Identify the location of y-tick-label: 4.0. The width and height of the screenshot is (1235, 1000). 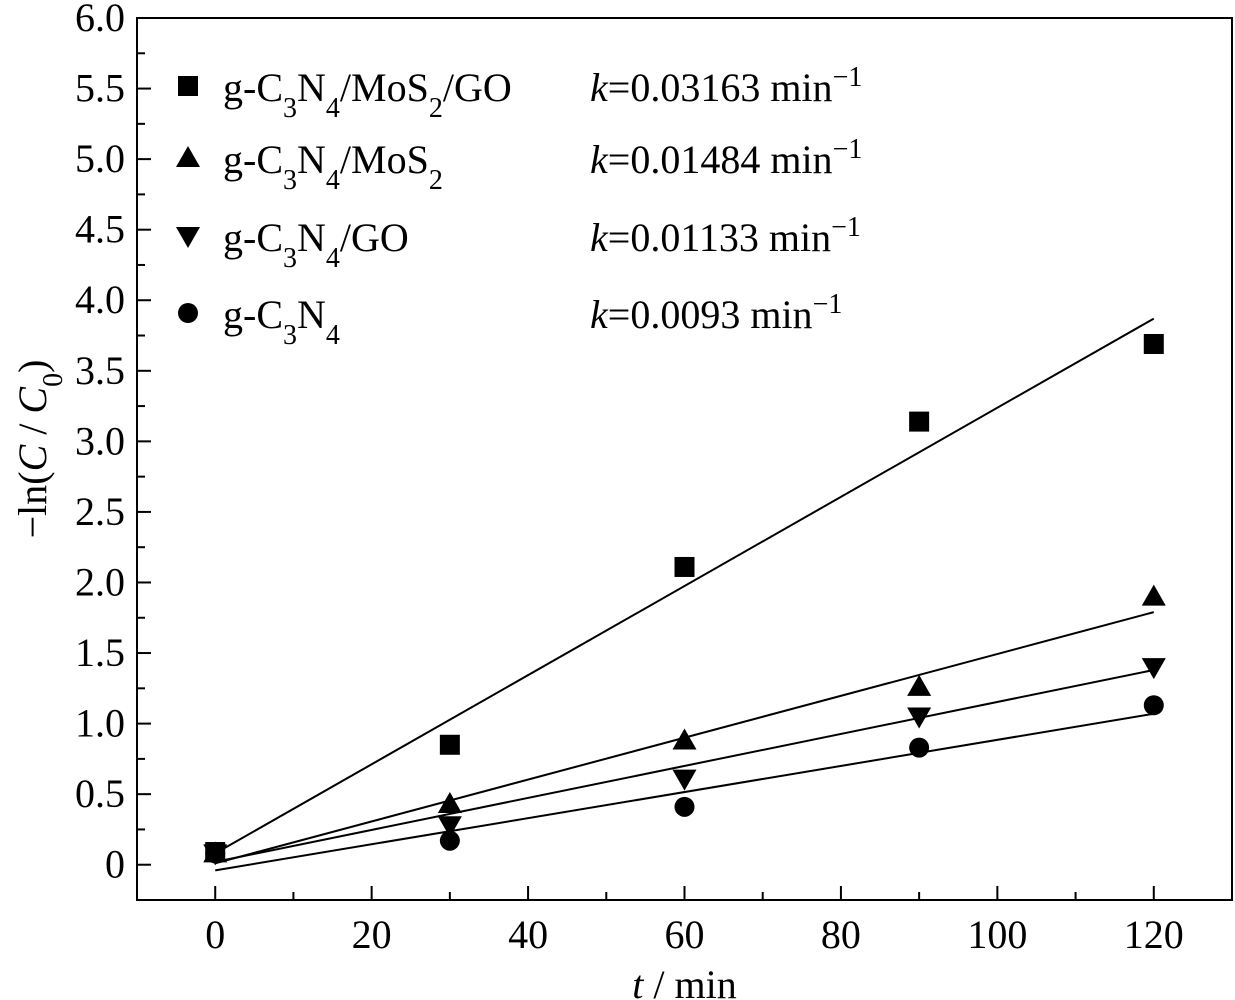
(100, 299).